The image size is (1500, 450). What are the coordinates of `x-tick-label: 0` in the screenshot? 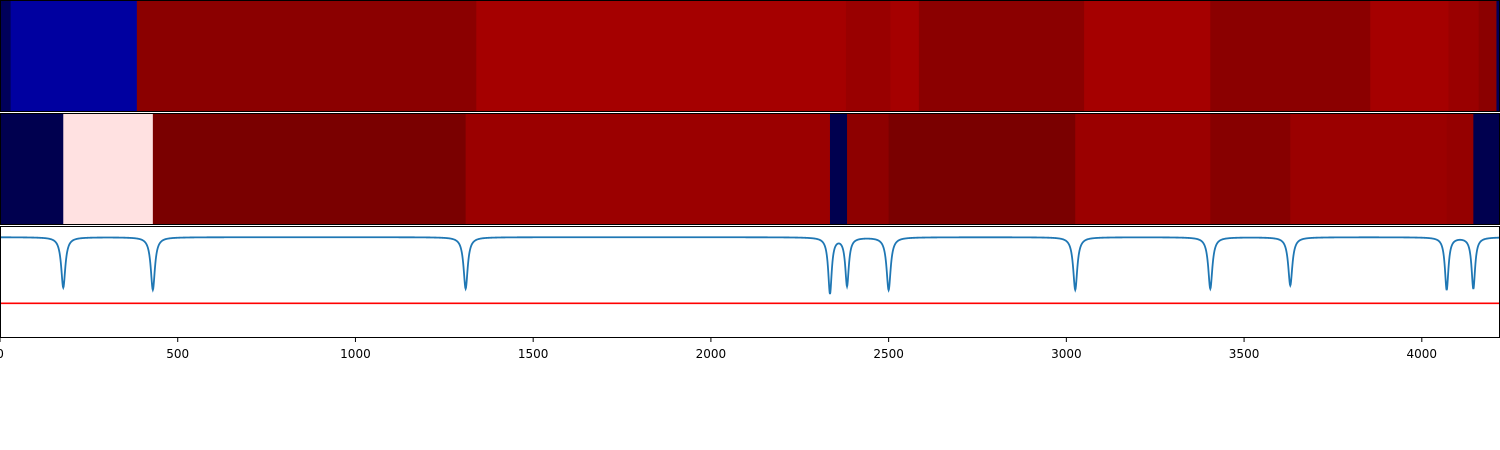 It's located at (2, 354).